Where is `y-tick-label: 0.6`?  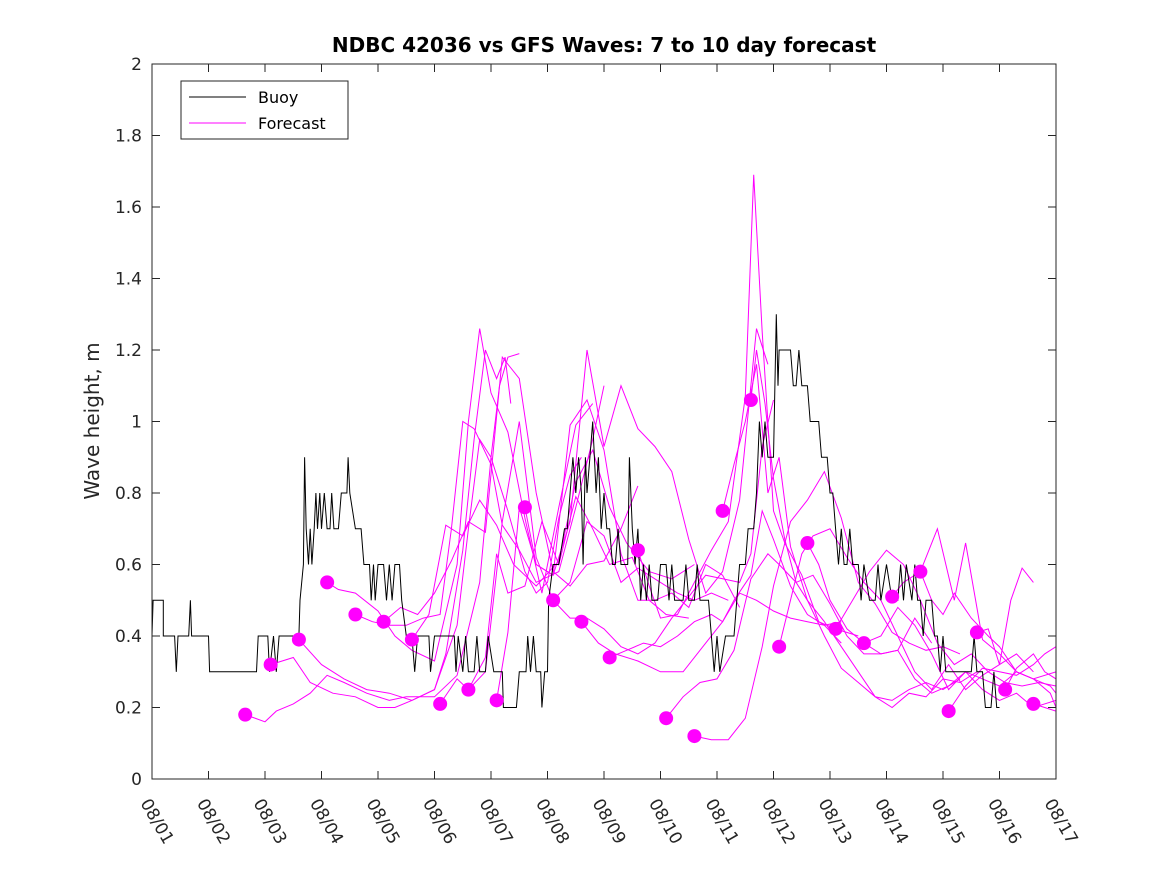
y-tick-label: 0.6 is located at coordinates (128, 566).